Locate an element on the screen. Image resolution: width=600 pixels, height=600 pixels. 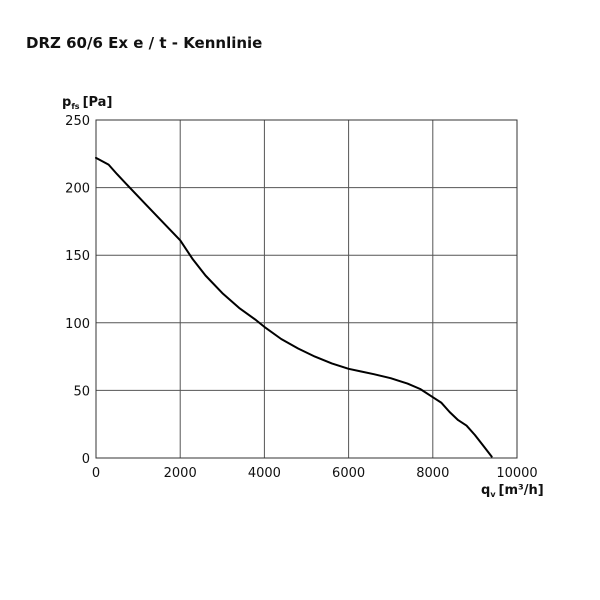
y-tick-label: 100 is located at coordinates (77, 324).